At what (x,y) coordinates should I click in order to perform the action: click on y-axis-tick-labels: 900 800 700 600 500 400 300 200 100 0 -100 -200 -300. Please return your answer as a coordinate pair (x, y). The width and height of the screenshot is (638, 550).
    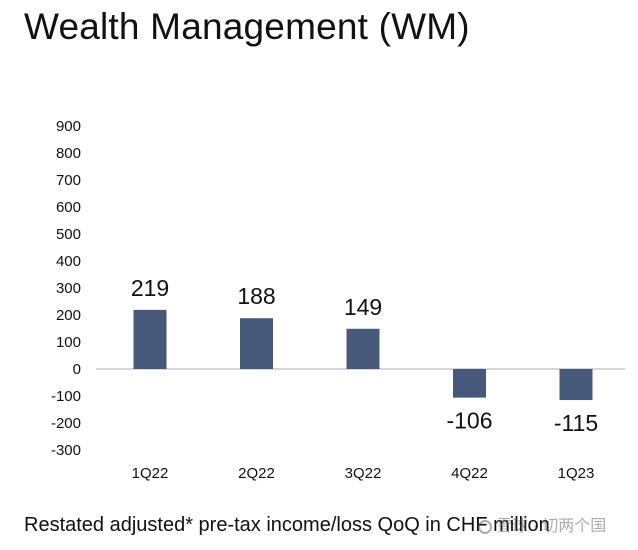
    Looking at the image, I should click on (66, 288).